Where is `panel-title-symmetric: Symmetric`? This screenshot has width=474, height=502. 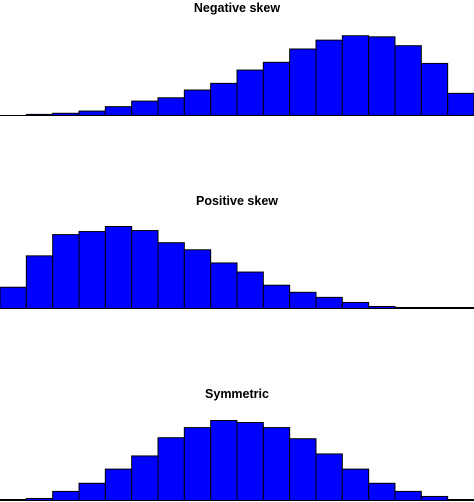 panel-title-symmetric: Symmetric is located at coordinates (237, 394).